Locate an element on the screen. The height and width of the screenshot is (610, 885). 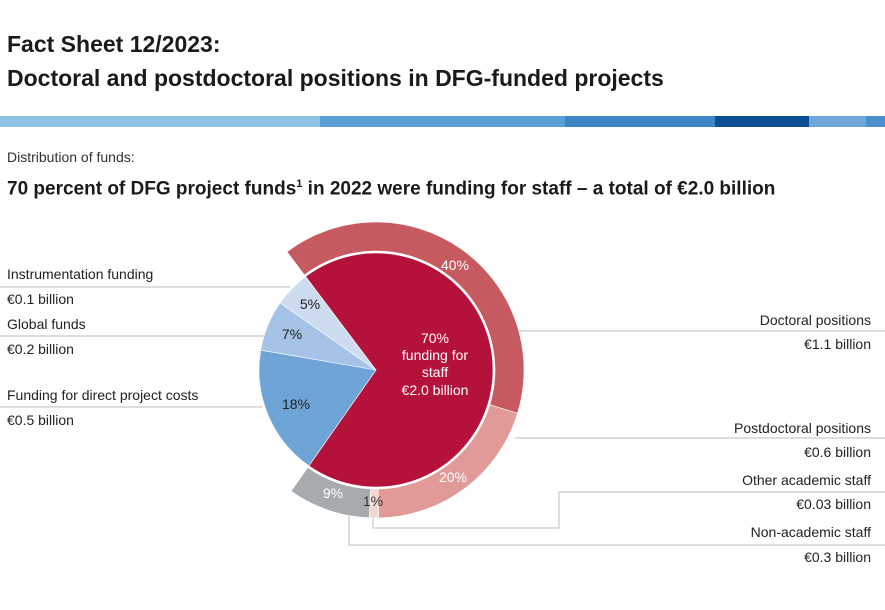
label-postdoctoral: Postdoctoral positions is located at coordinates (802, 428).